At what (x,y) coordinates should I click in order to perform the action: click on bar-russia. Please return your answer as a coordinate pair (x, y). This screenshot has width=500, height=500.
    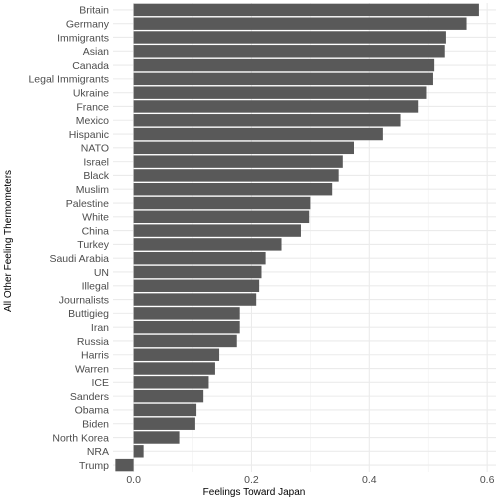
    Looking at the image, I should click on (185, 341).